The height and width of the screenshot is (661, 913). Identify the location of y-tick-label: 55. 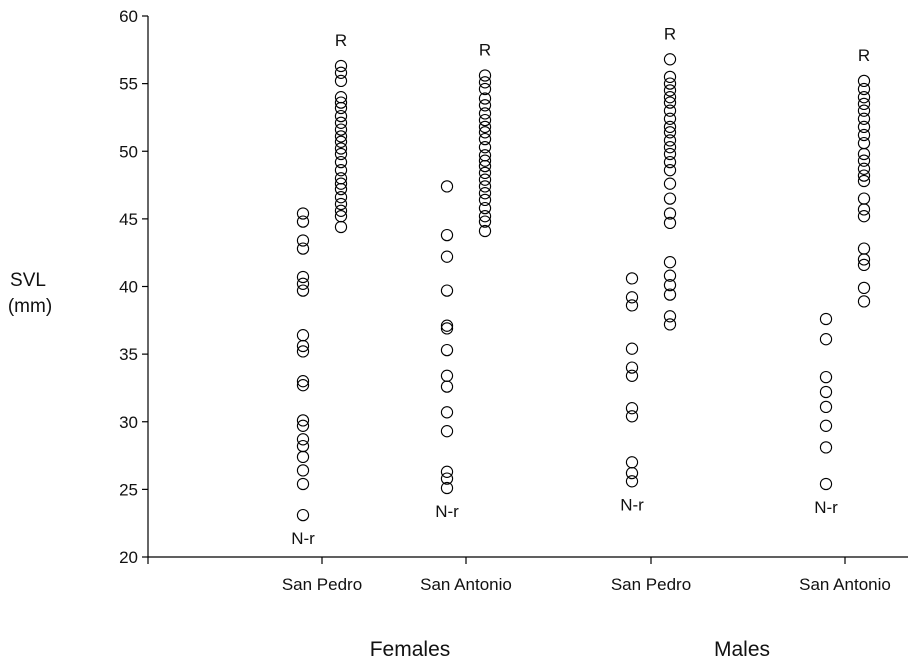
(128, 84).